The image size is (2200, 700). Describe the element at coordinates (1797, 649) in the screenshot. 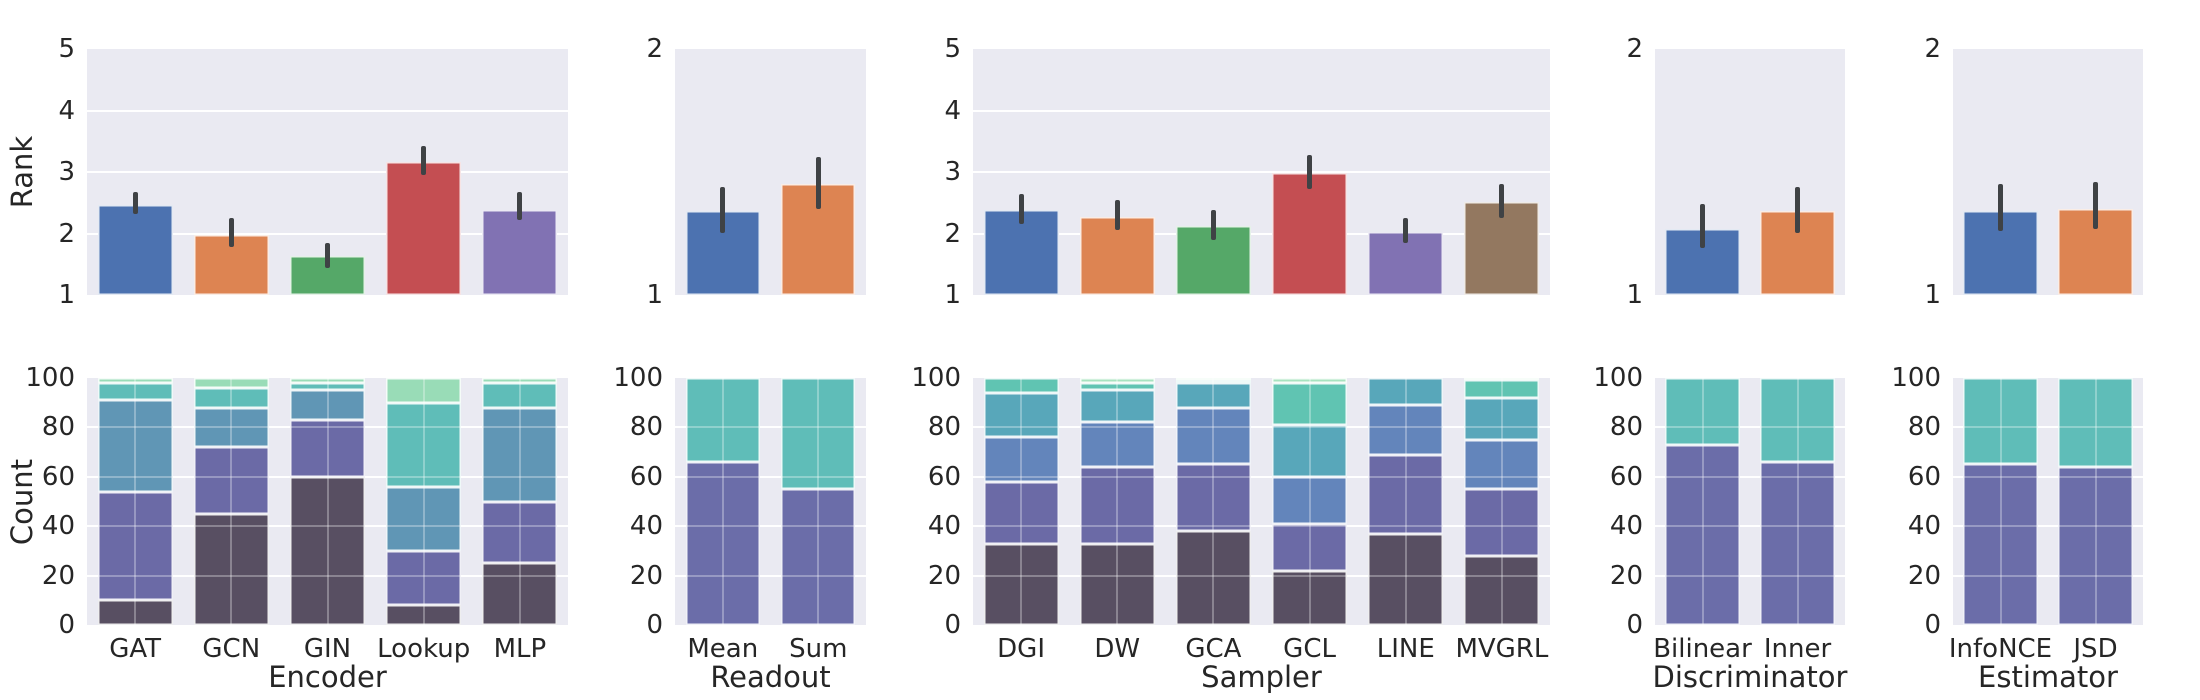

I see `x-tick-label-inner: Inner` at that location.